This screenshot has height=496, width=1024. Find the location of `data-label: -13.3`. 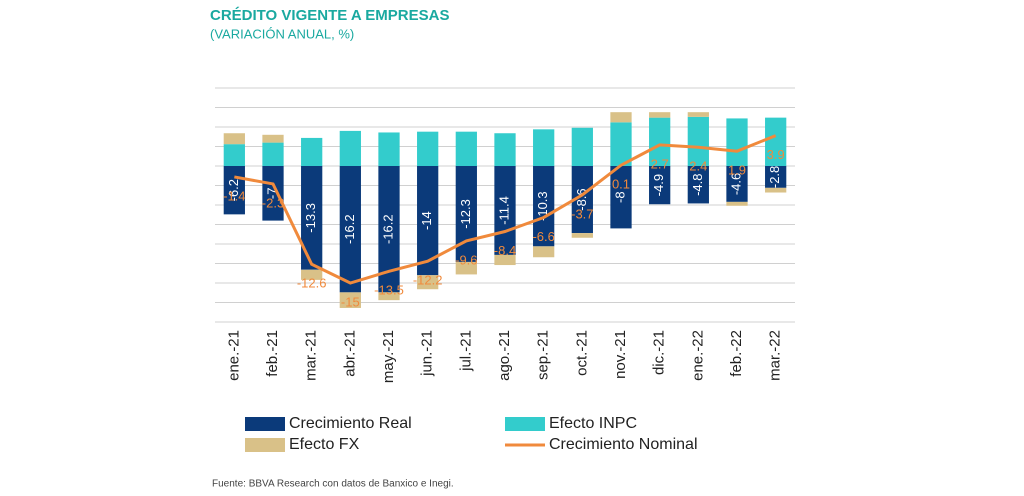

data-label: -13.3 is located at coordinates (310, 218).